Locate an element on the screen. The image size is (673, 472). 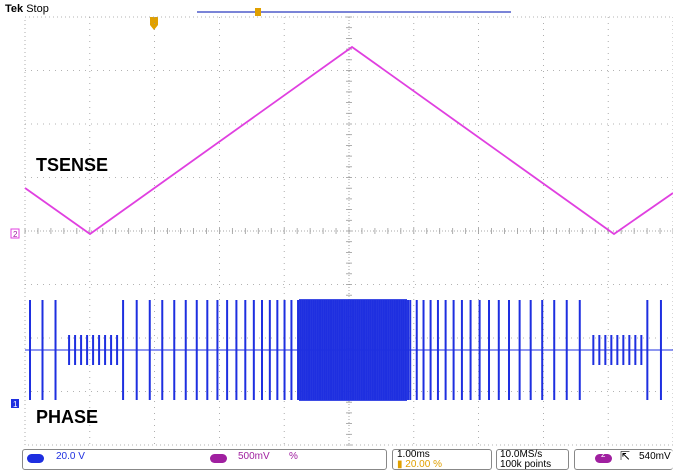
ch1-ground-label: 1 is located at coordinates (15, 404).